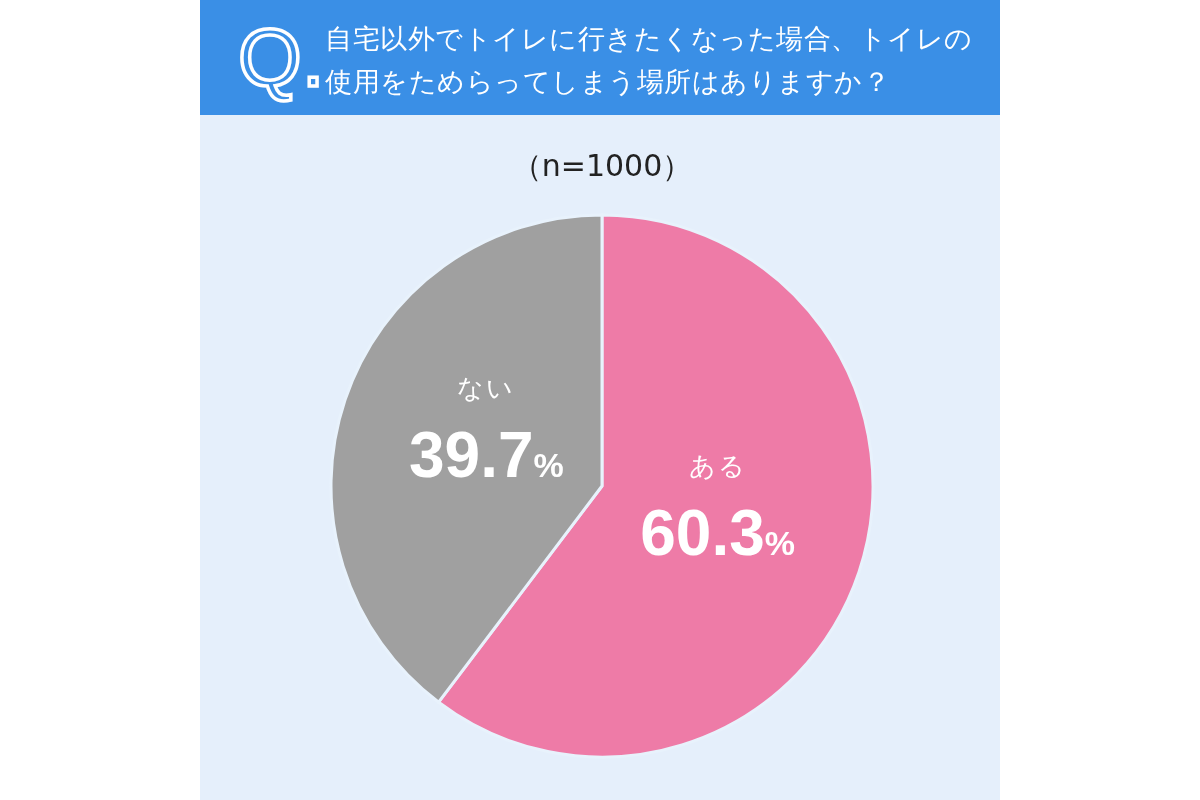 This screenshot has width=1200, height=800. Describe the element at coordinates (281, 57) in the screenshot. I see `annotation: Q.` at that location.